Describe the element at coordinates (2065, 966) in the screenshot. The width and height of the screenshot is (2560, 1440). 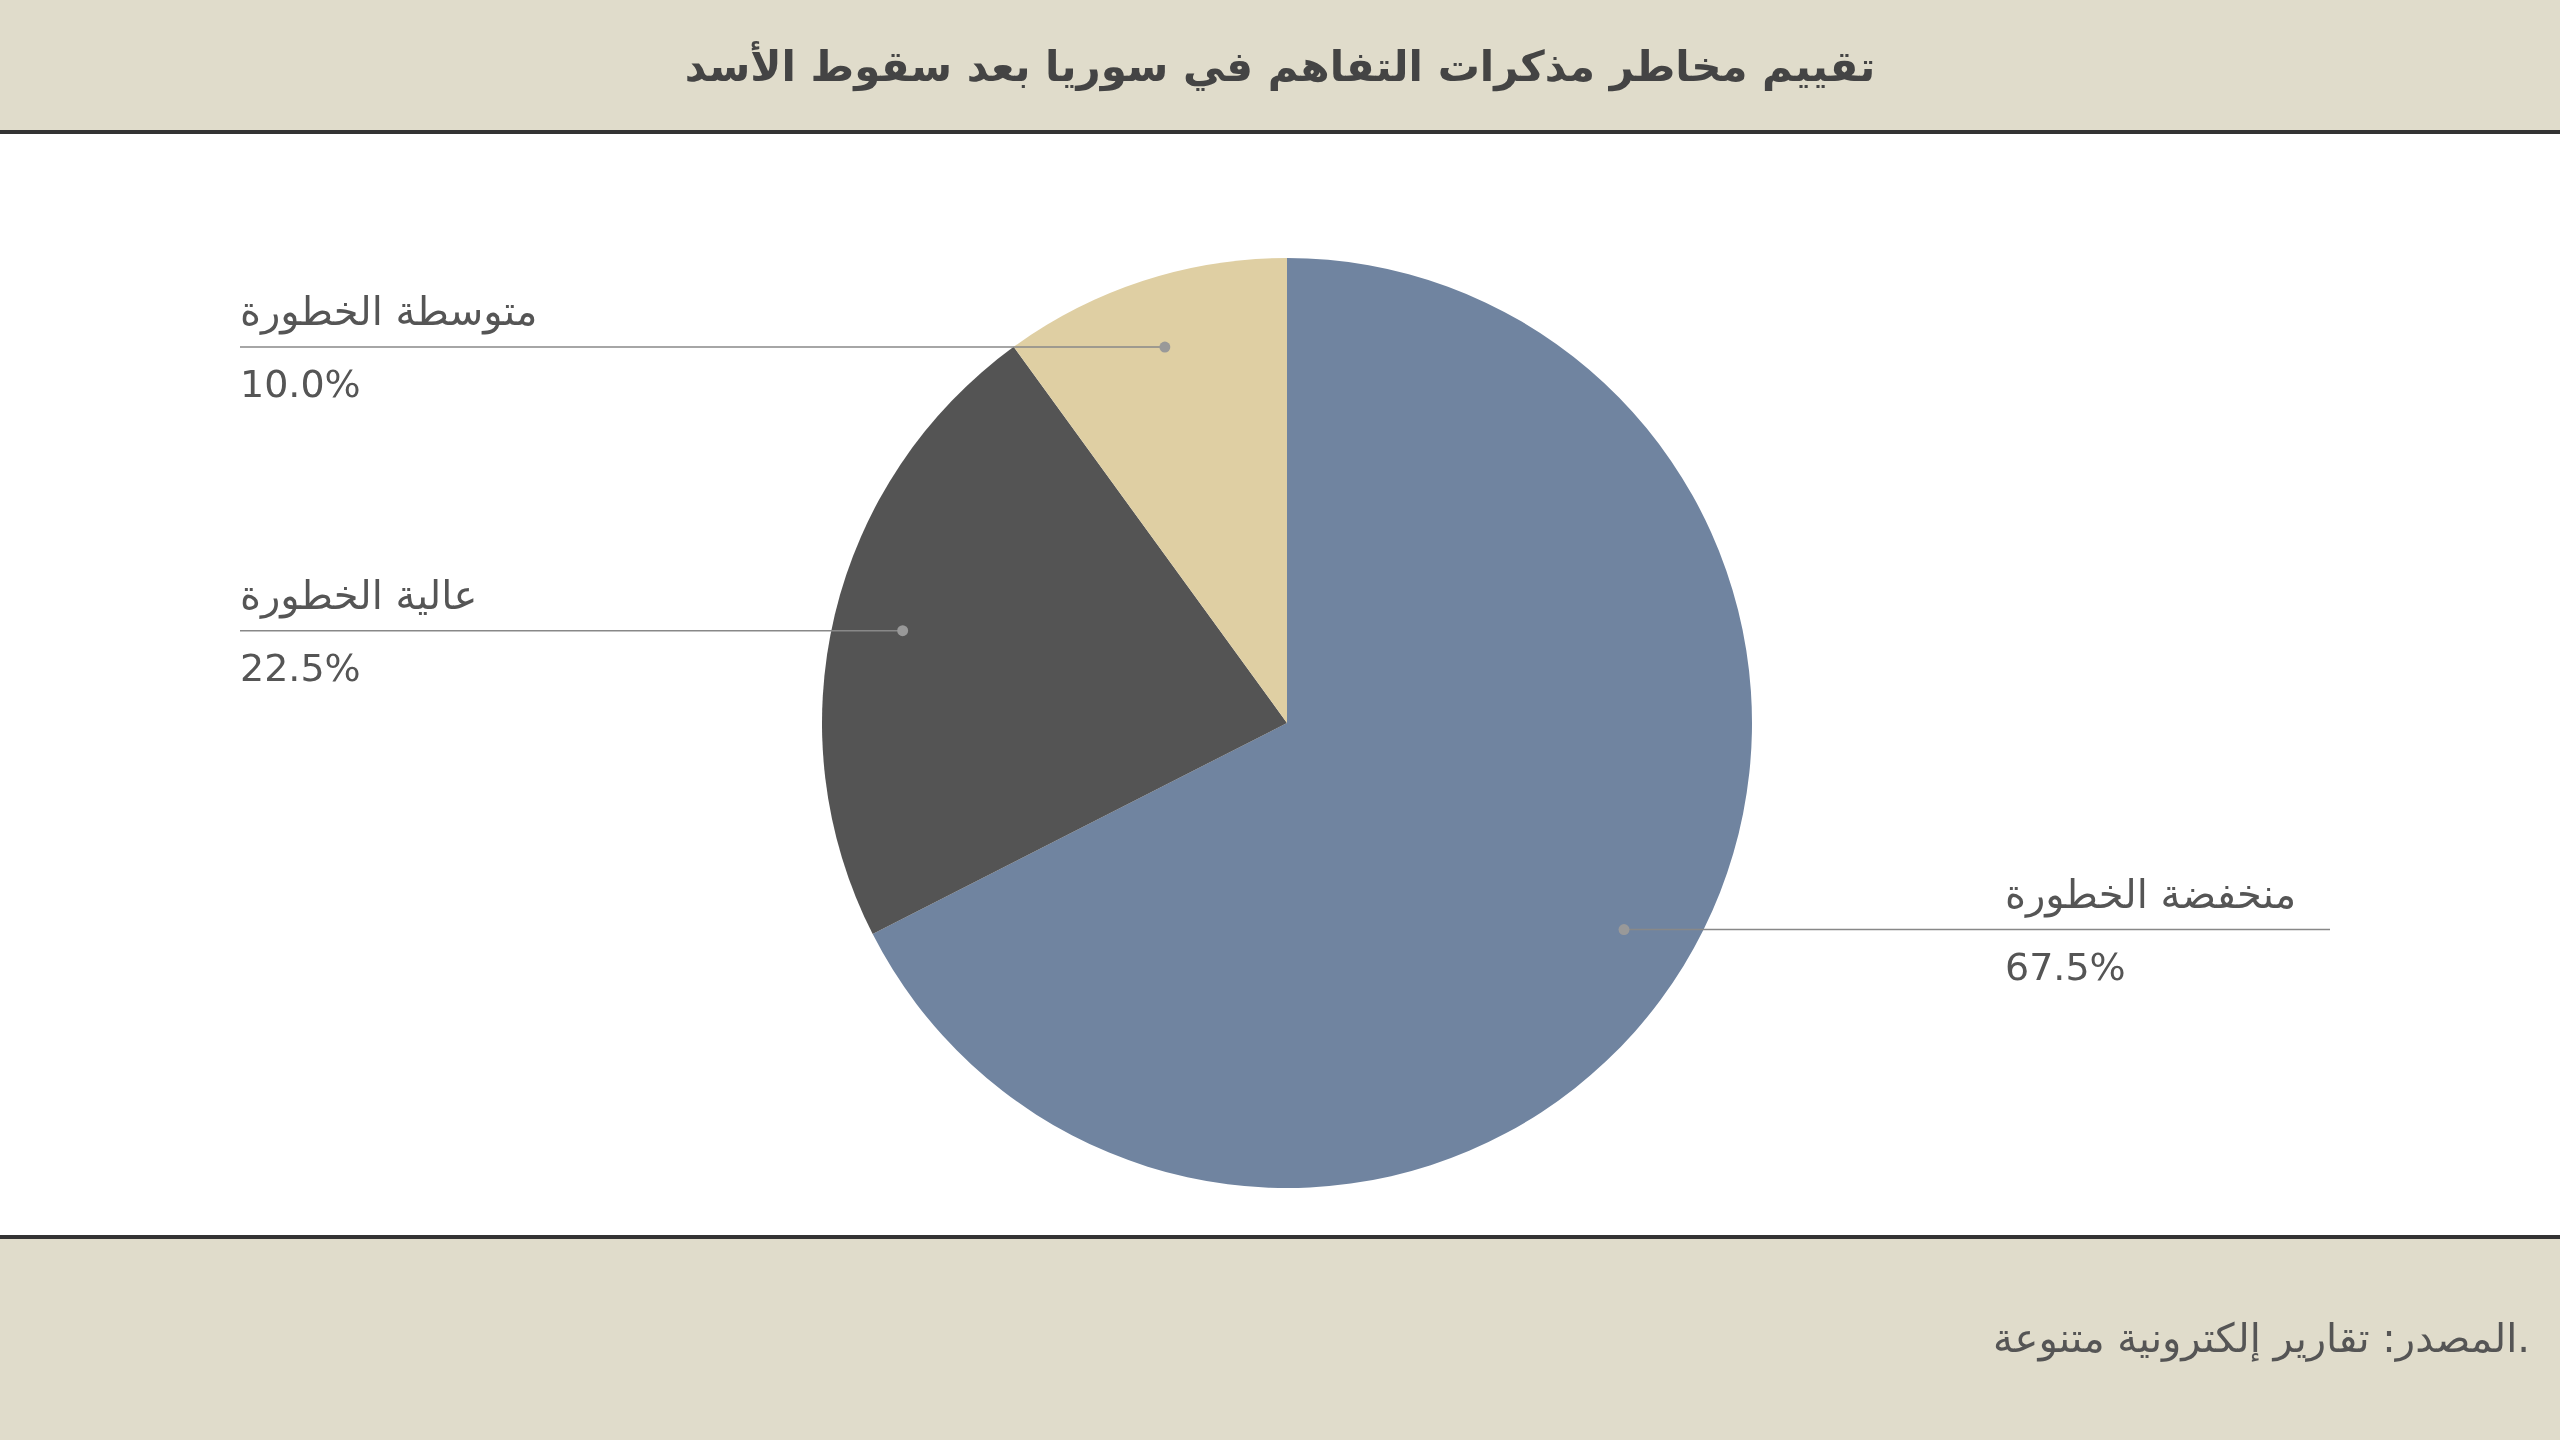
I see `data-label: 67.5%` at that location.